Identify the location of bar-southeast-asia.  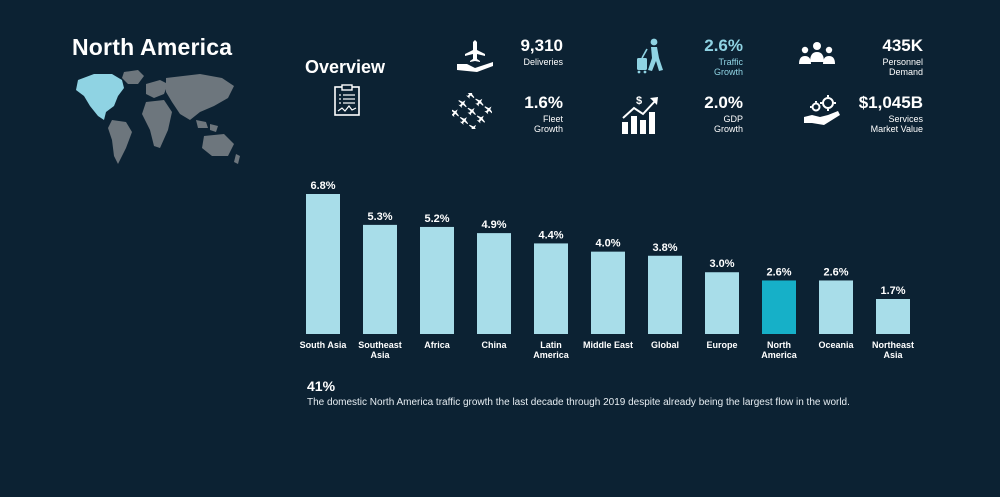
(380, 279).